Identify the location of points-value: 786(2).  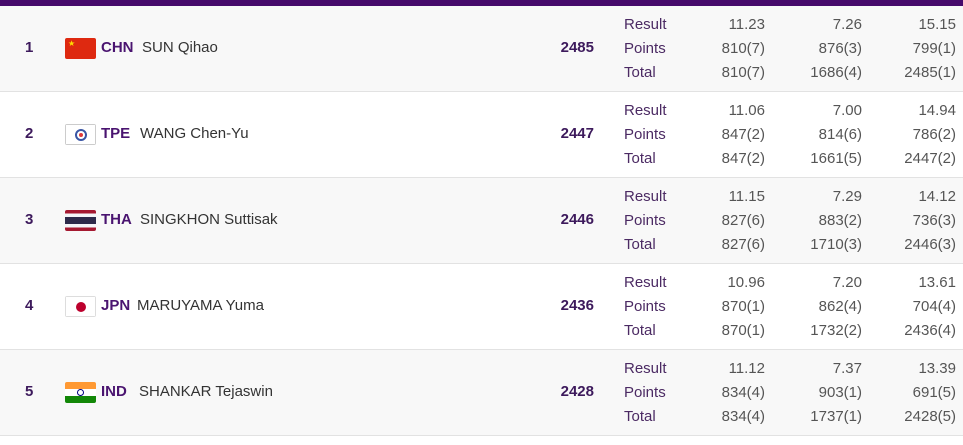
(934, 134).